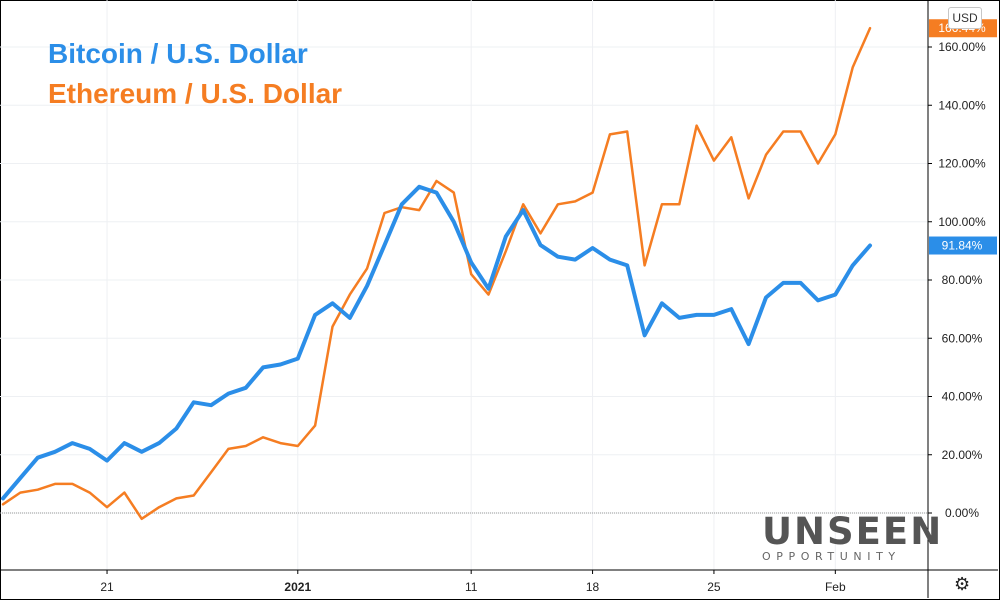  I want to click on logo-main-text: UNSEEN, so click(853, 531).